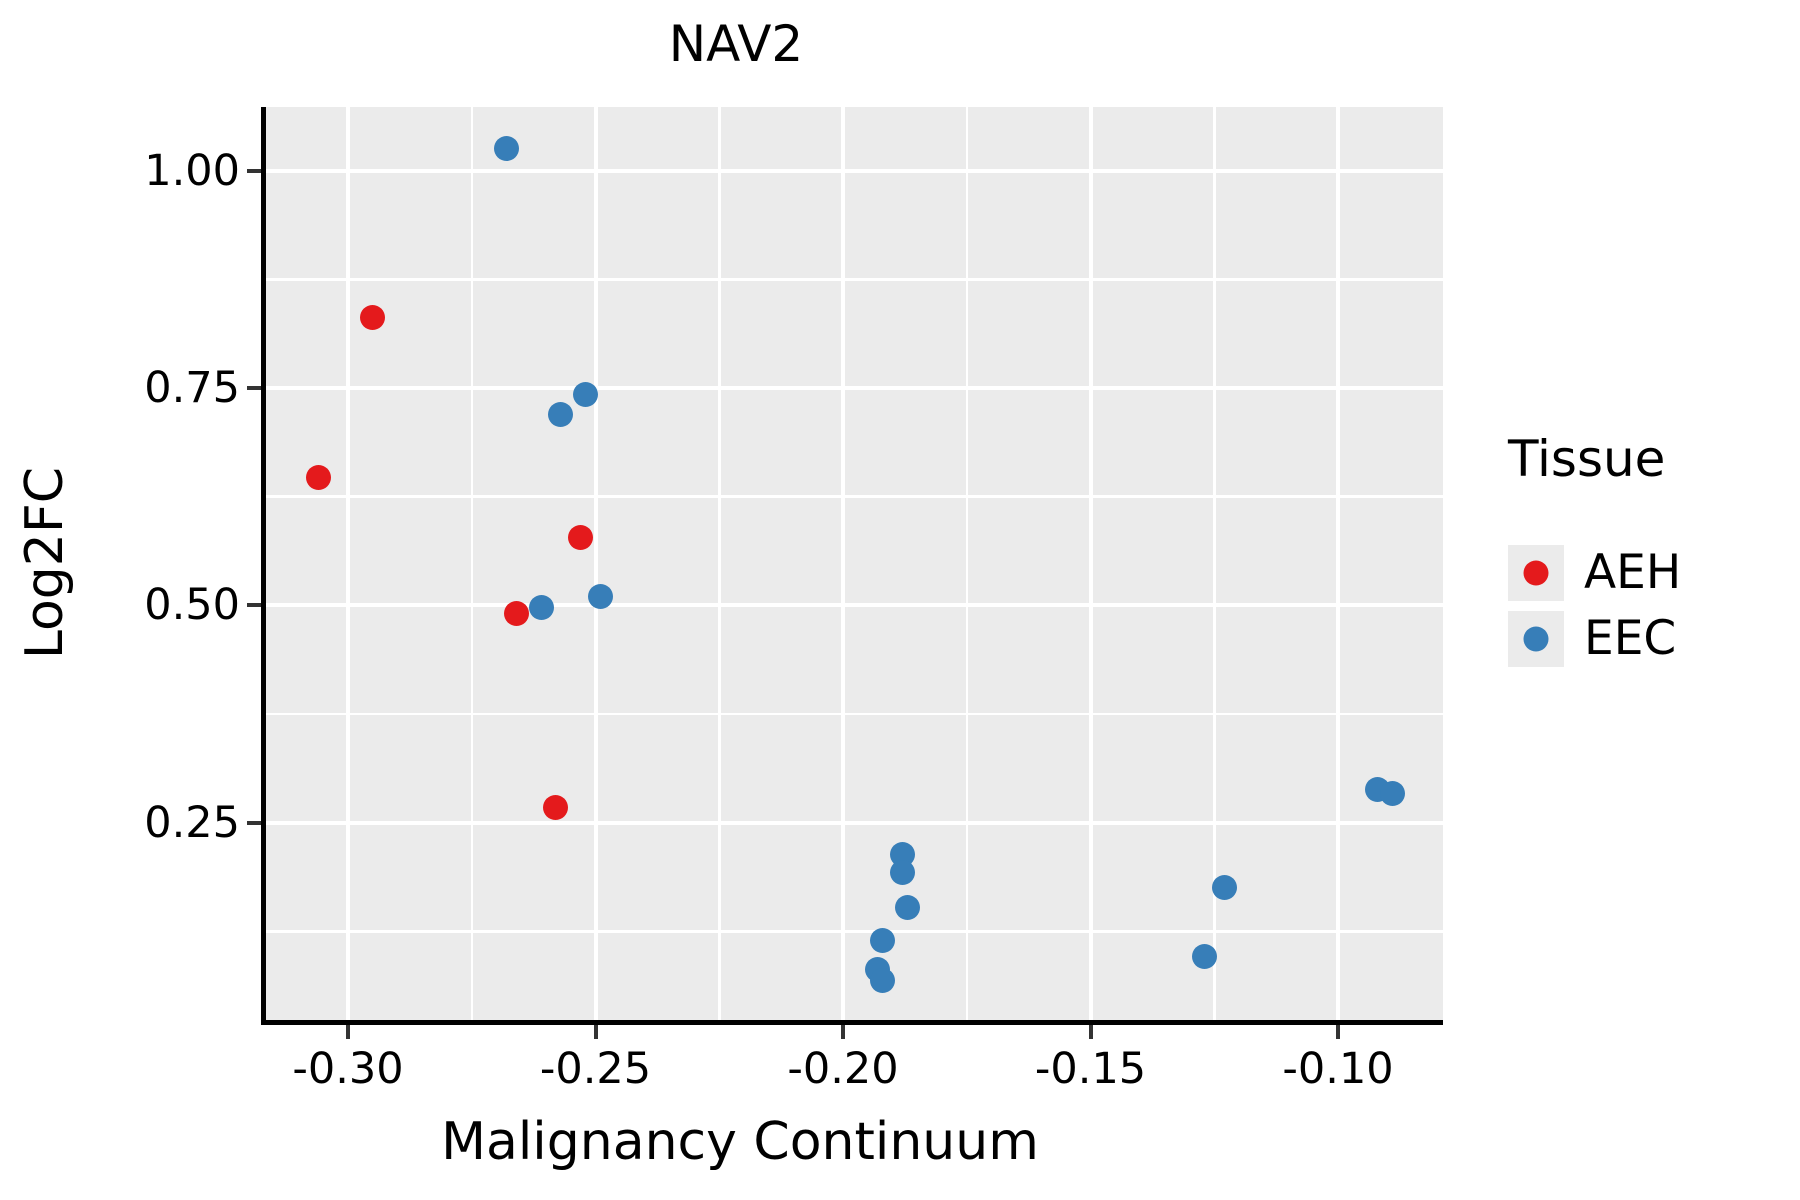 This screenshot has height=1200, width=1800. I want to click on legend-entry: EEC, so click(1594, 639).